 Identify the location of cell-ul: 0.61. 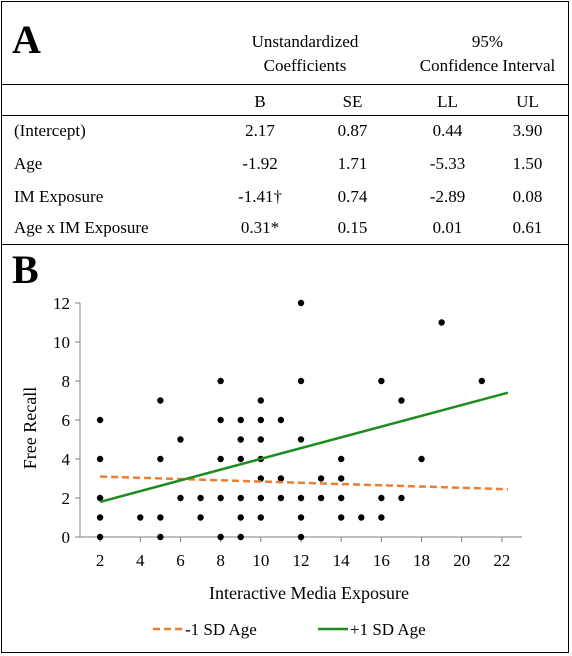
(527, 227).